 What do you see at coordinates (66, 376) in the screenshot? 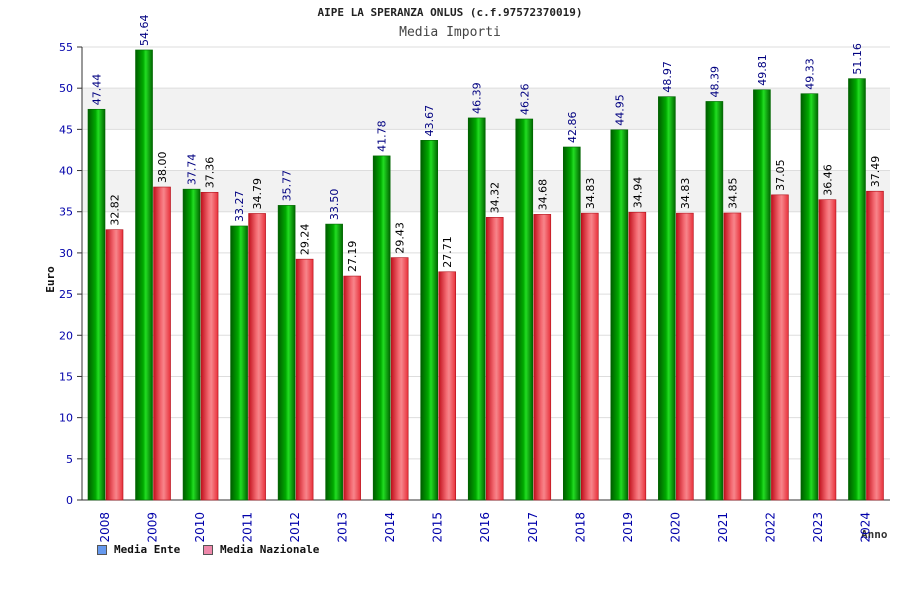
I see `y-tick-label: 15` at bounding box center [66, 376].